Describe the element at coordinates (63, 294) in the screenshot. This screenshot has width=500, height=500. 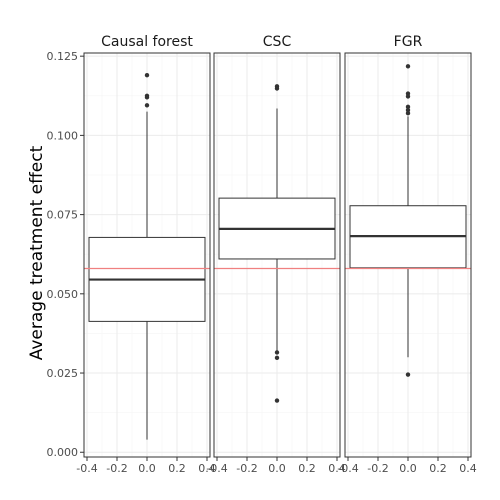
I see `y-tick-label: 0.050` at that location.